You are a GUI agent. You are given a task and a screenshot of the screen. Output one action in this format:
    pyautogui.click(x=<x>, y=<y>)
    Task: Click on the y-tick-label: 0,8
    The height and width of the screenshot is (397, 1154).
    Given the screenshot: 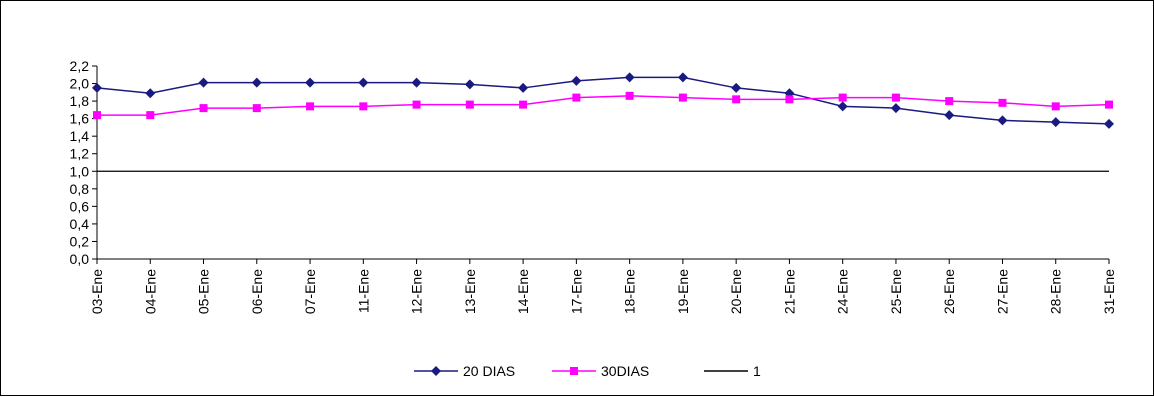 What is the action you would take?
    pyautogui.click(x=80, y=189)
    